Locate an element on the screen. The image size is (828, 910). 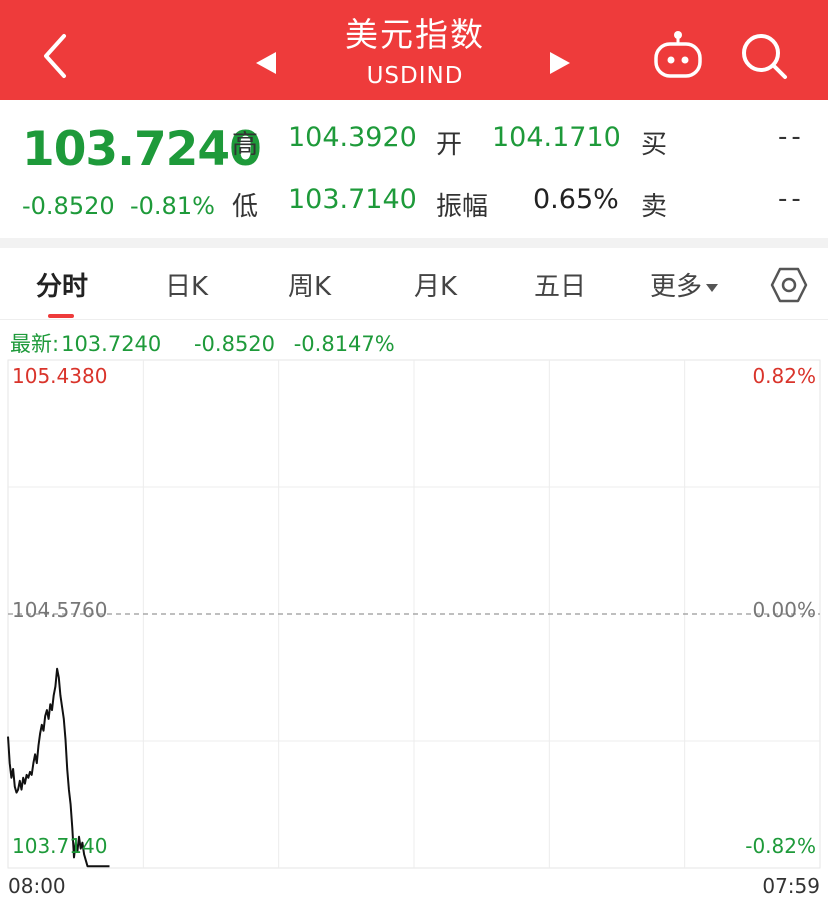
latest-change: -0.8520 is located at coordinates (234, 344).